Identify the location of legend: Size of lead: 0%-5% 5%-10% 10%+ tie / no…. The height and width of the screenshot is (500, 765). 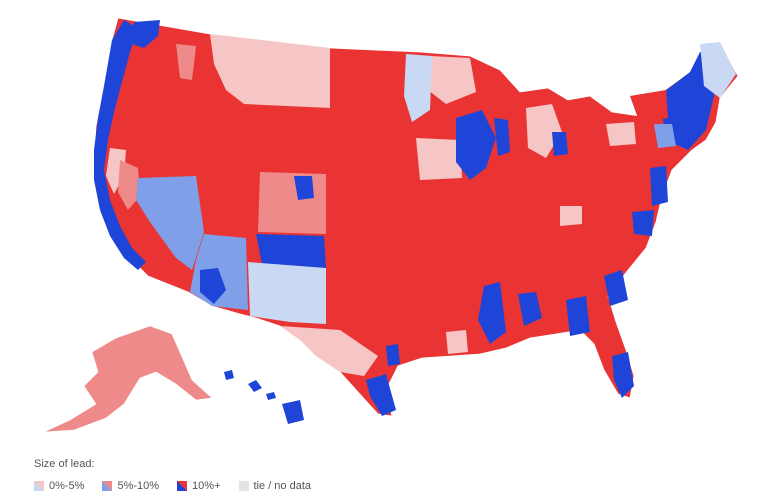
(172, 475).